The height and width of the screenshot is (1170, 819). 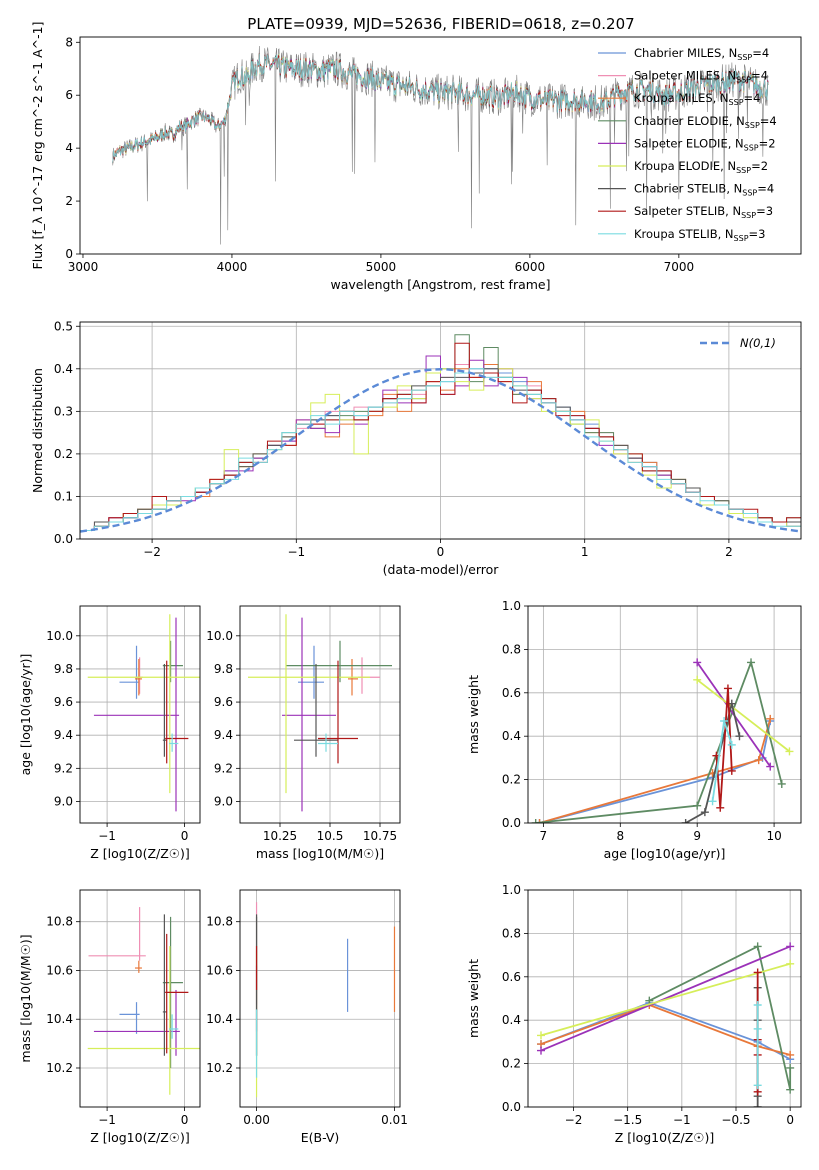 I want to click on x-tick-label: 3000, so click(x=83, y=267).